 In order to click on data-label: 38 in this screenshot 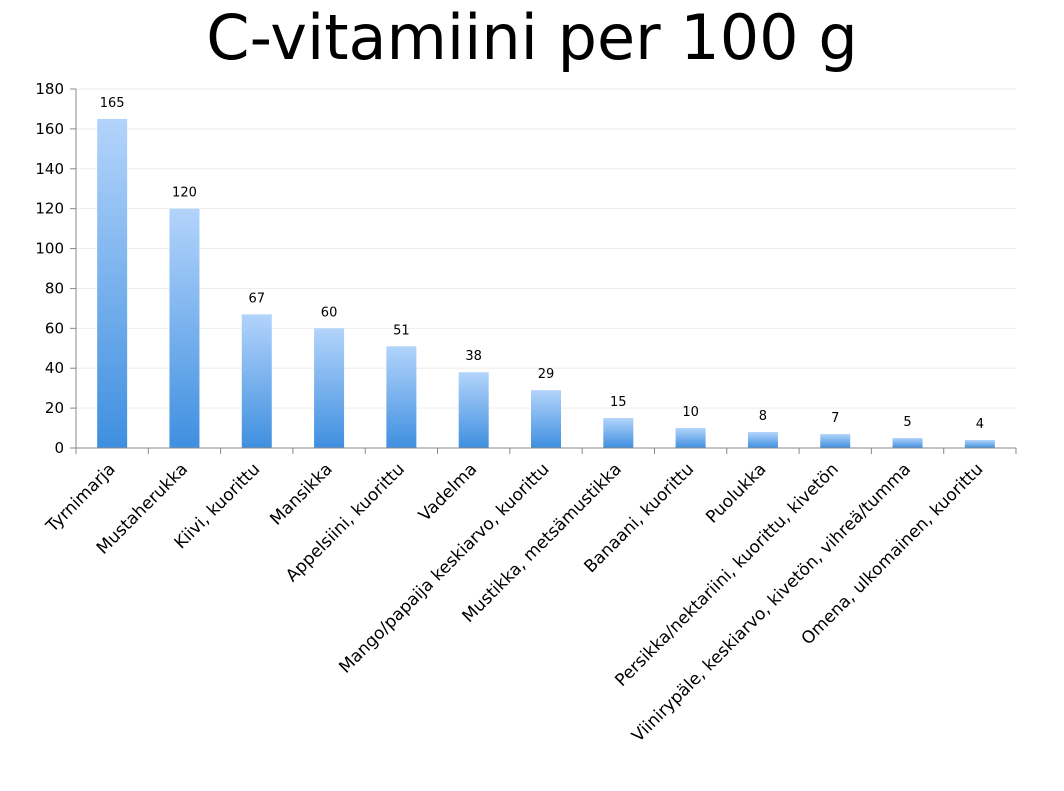, I will do `click(473, 356)`.